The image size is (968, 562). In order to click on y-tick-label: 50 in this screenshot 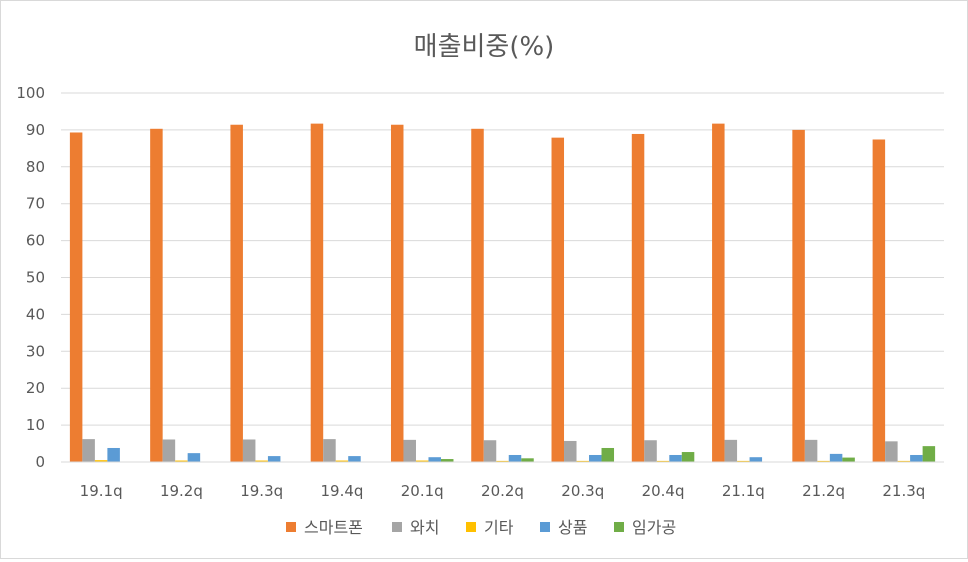, I will do `click(35, 278)`.